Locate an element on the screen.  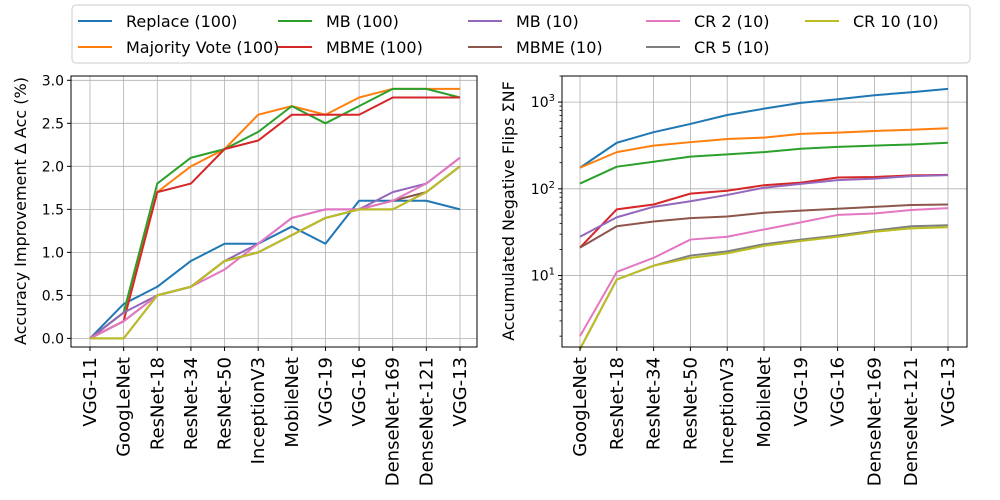
legend-label: MBME (100) is located at coordinates (374, 47).